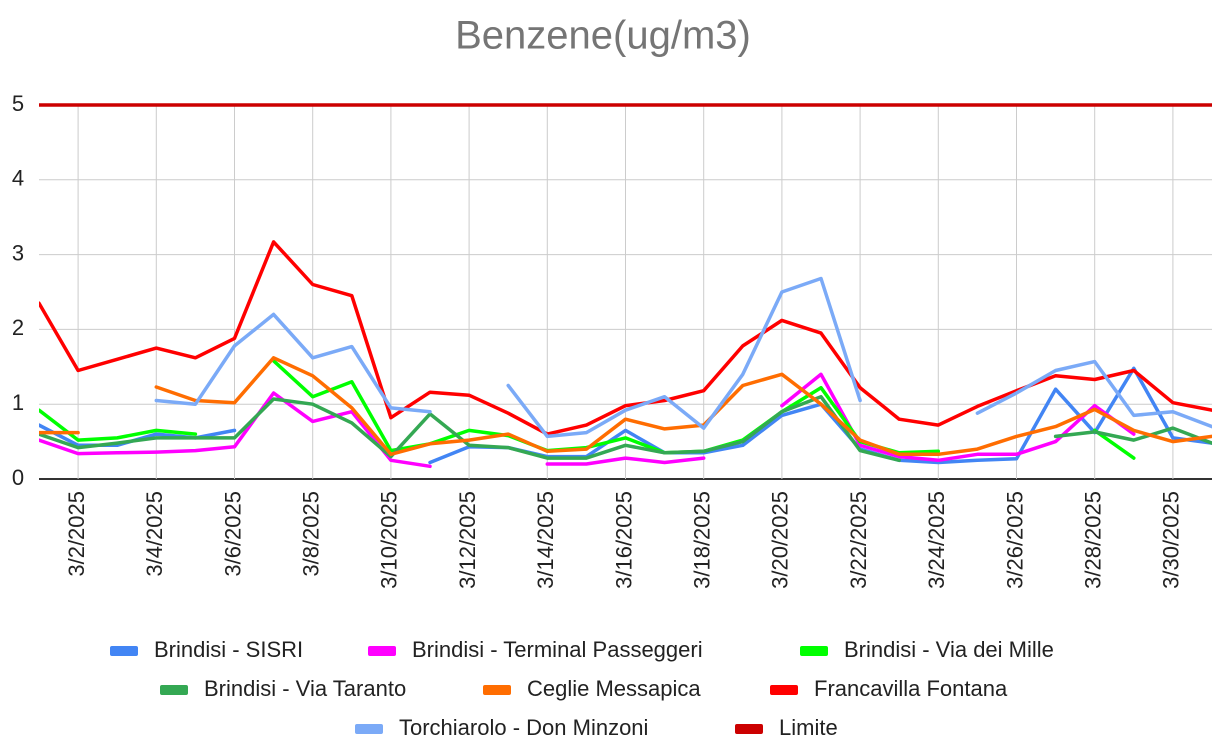  I want to click on x-tick-label: 3/20/2025, so click(780, 540).